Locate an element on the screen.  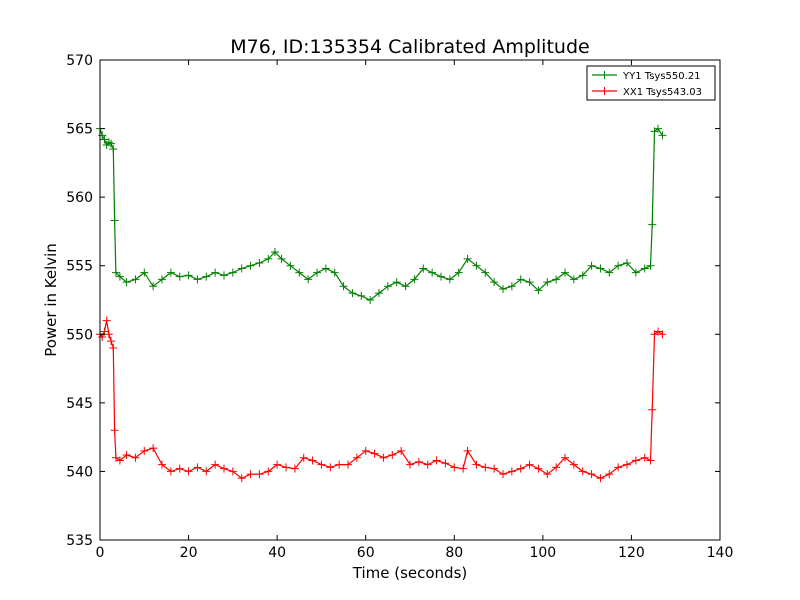
y-axis-label: Power in Kelvin is located at coordinates (51, 300).